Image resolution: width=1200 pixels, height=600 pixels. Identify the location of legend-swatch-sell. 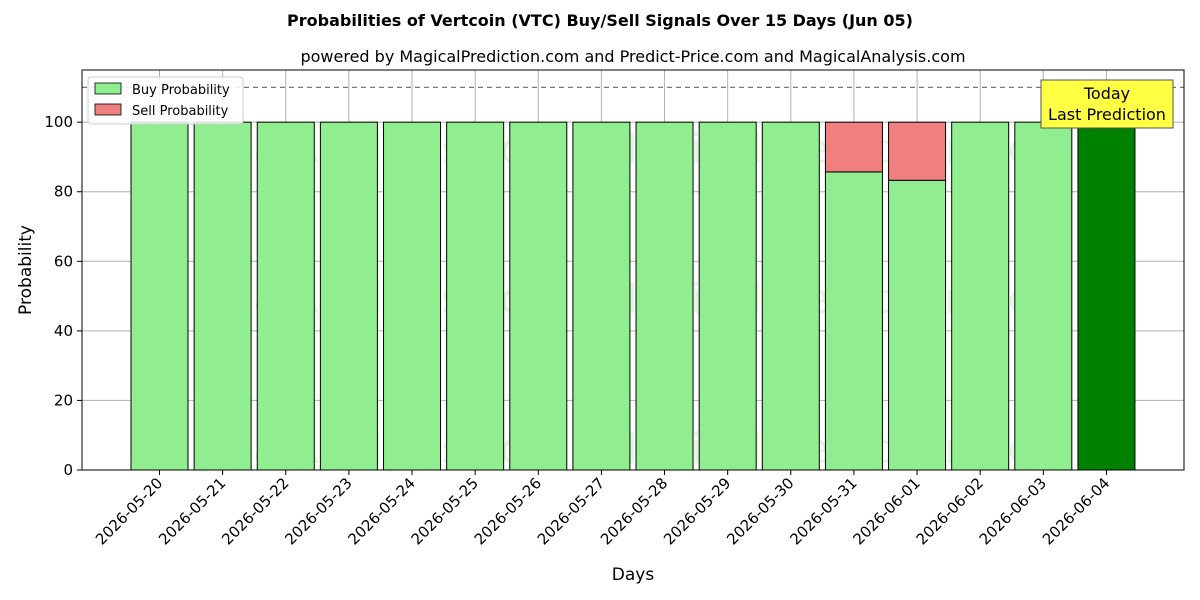
(108, 109).